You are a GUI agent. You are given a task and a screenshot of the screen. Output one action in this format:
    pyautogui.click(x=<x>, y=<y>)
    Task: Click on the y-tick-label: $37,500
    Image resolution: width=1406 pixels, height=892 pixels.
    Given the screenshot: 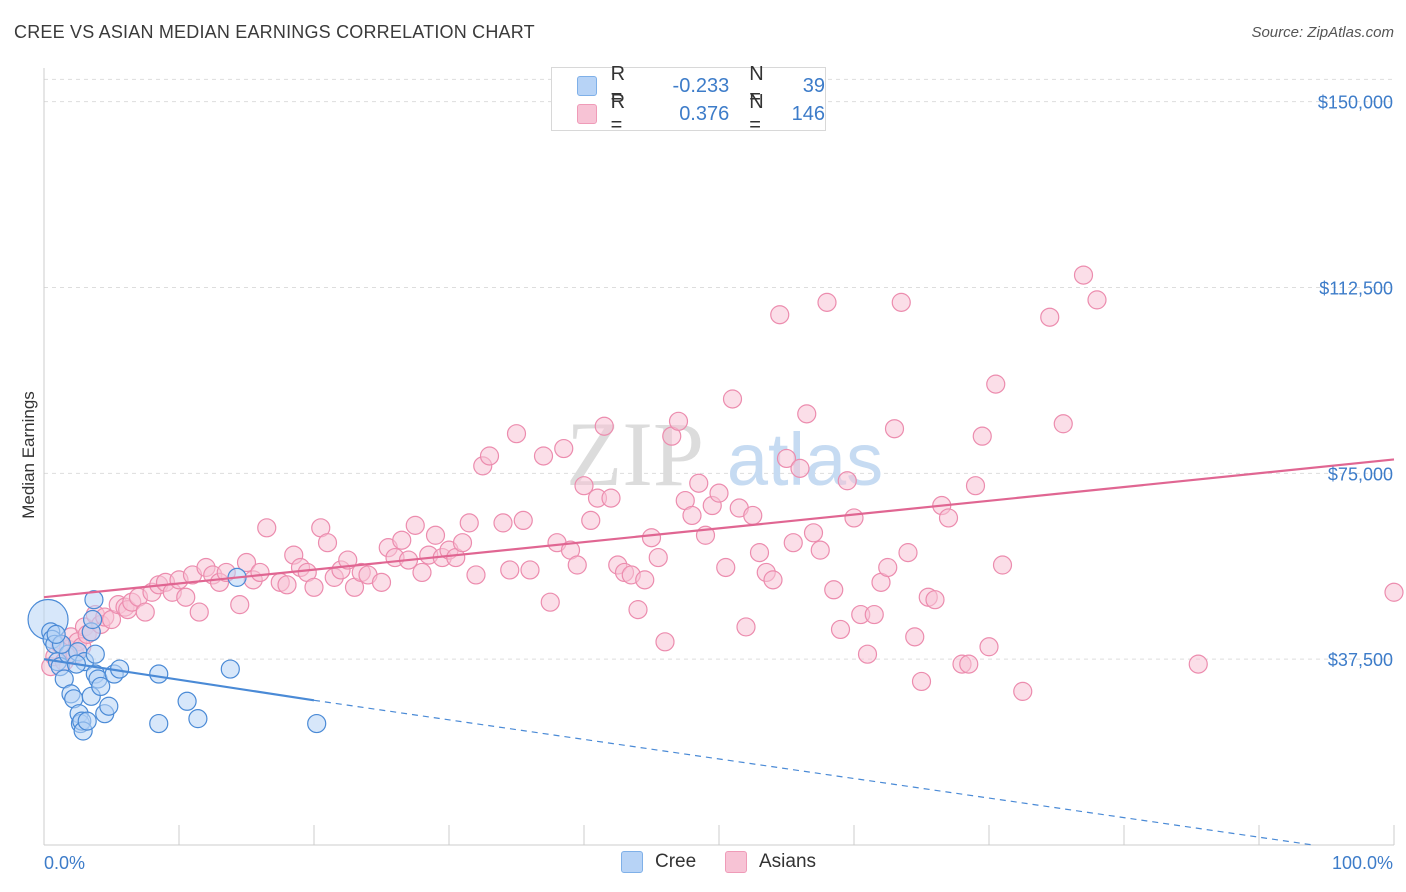 What is the action you would take?
    pyautogui.click(x=1360, y=660)
    